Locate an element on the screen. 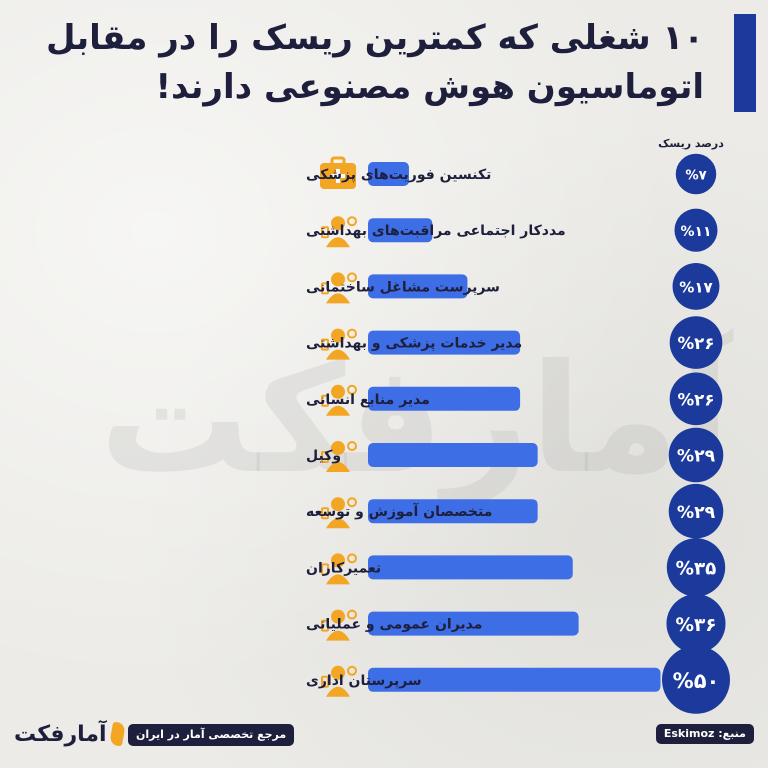 The width and height of the screenshot is (768, 768). chart-row: سرپرستان اداری %۵۰ is located at coordinates (518, 679).